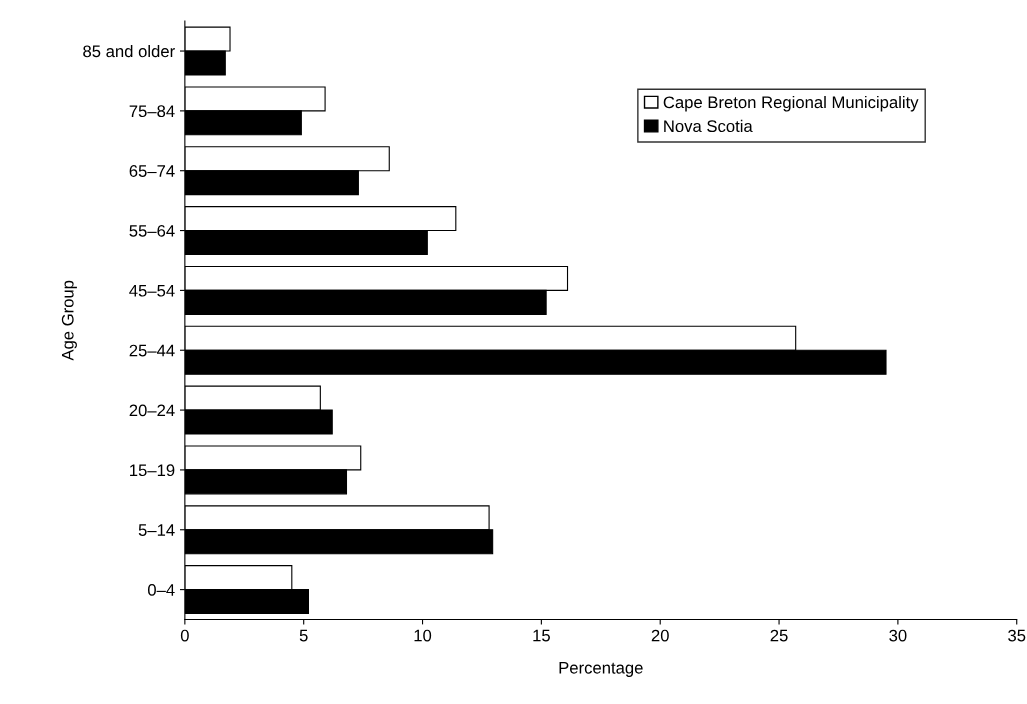 The width and height of the screenshot is (1027, 704). What do you see at coordinates (161, 590) in the screenshot?
I see `y-tick-label: 0–4` at bounding box center [161, 590].